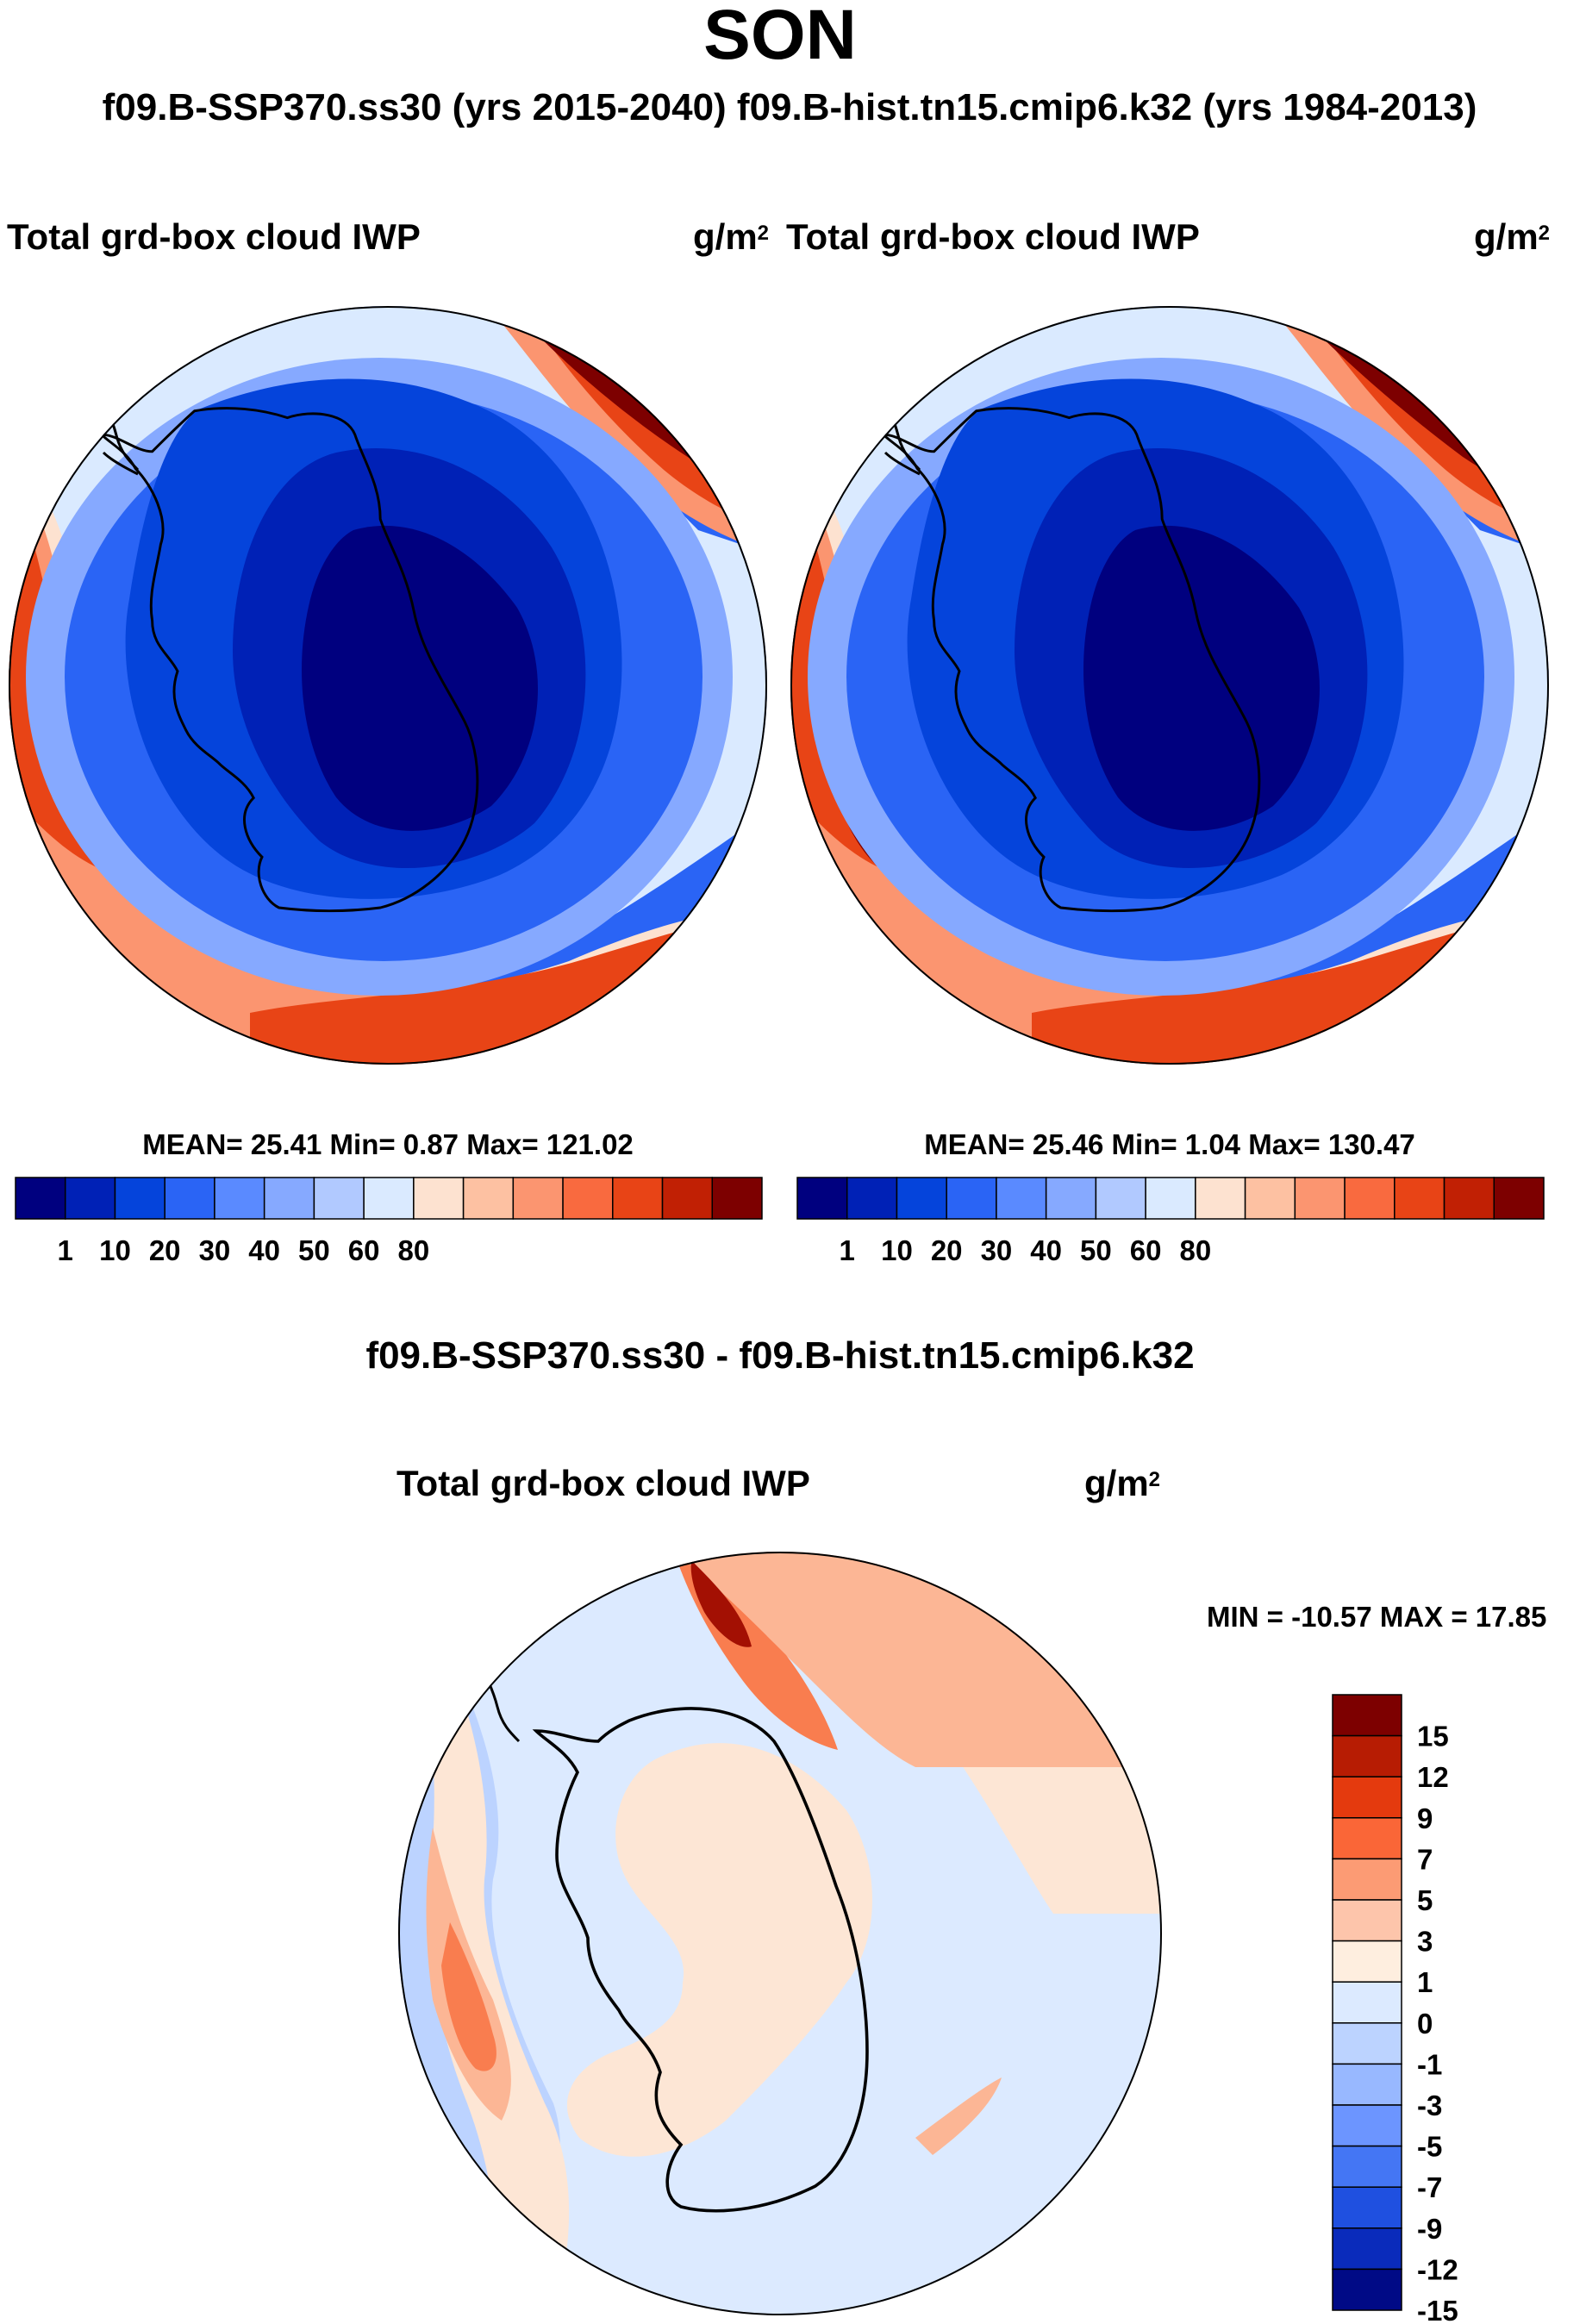 The height and width of the screenshot is (2324, 1586). I want to click on left-panel-unit: g/m2, so click(731, 236).